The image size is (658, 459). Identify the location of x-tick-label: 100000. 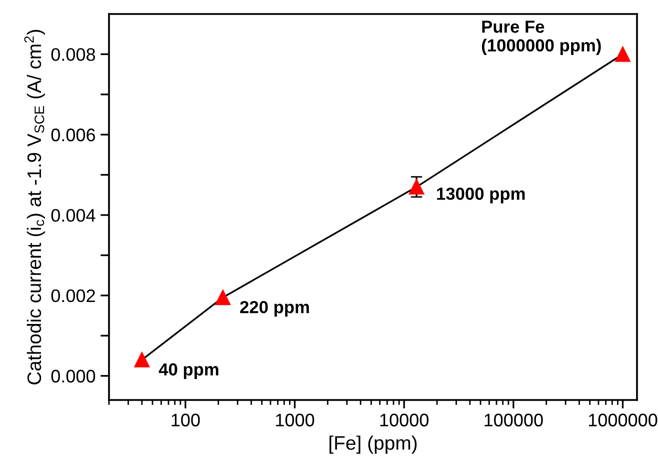
(513, 420).